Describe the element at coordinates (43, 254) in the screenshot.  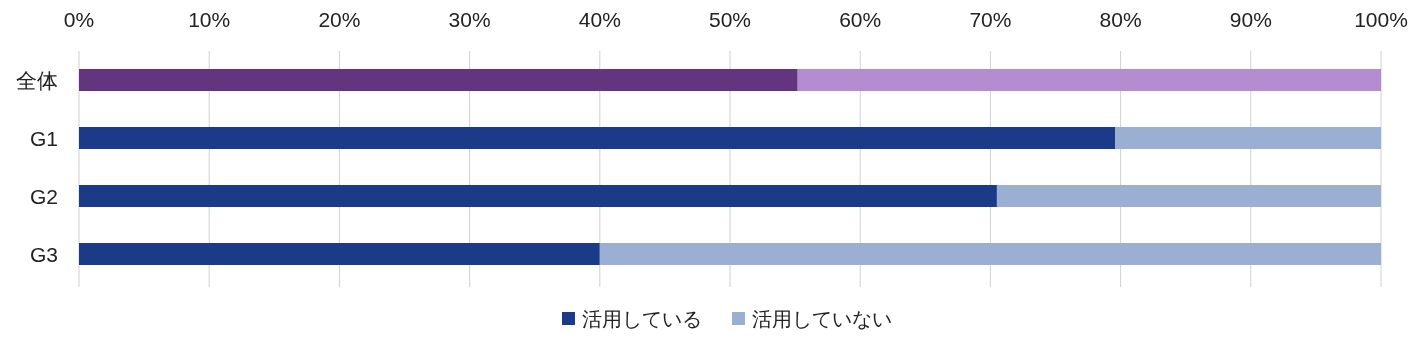
I see `y-tick-label: G3` at that location.